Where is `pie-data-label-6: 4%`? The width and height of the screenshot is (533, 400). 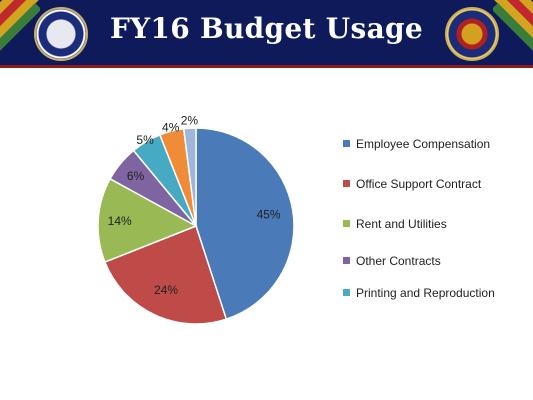
pie-data-label-6: 4% is located at coordinates (171, 127).